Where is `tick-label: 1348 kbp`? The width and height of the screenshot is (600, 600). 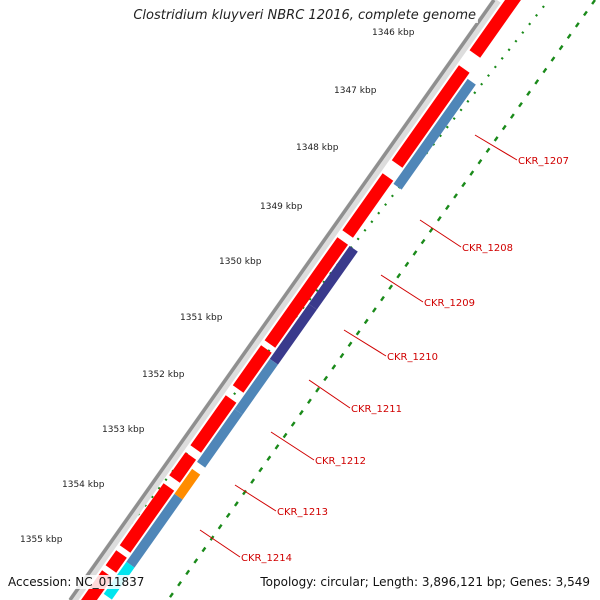
tick-label: 1348 kbp is located at coordinates (317, 148).